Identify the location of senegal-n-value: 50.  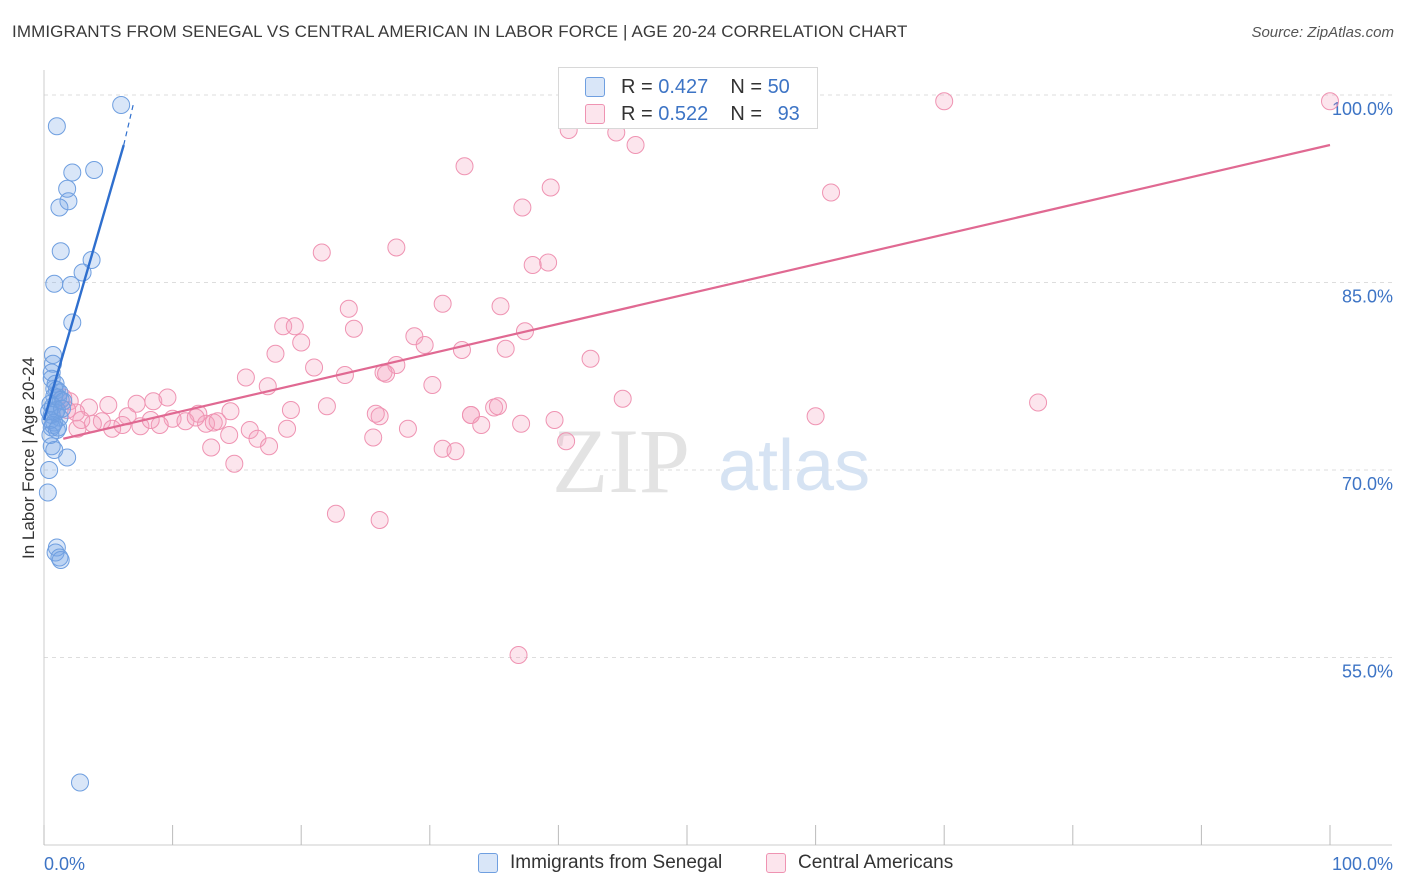
(778, 86).